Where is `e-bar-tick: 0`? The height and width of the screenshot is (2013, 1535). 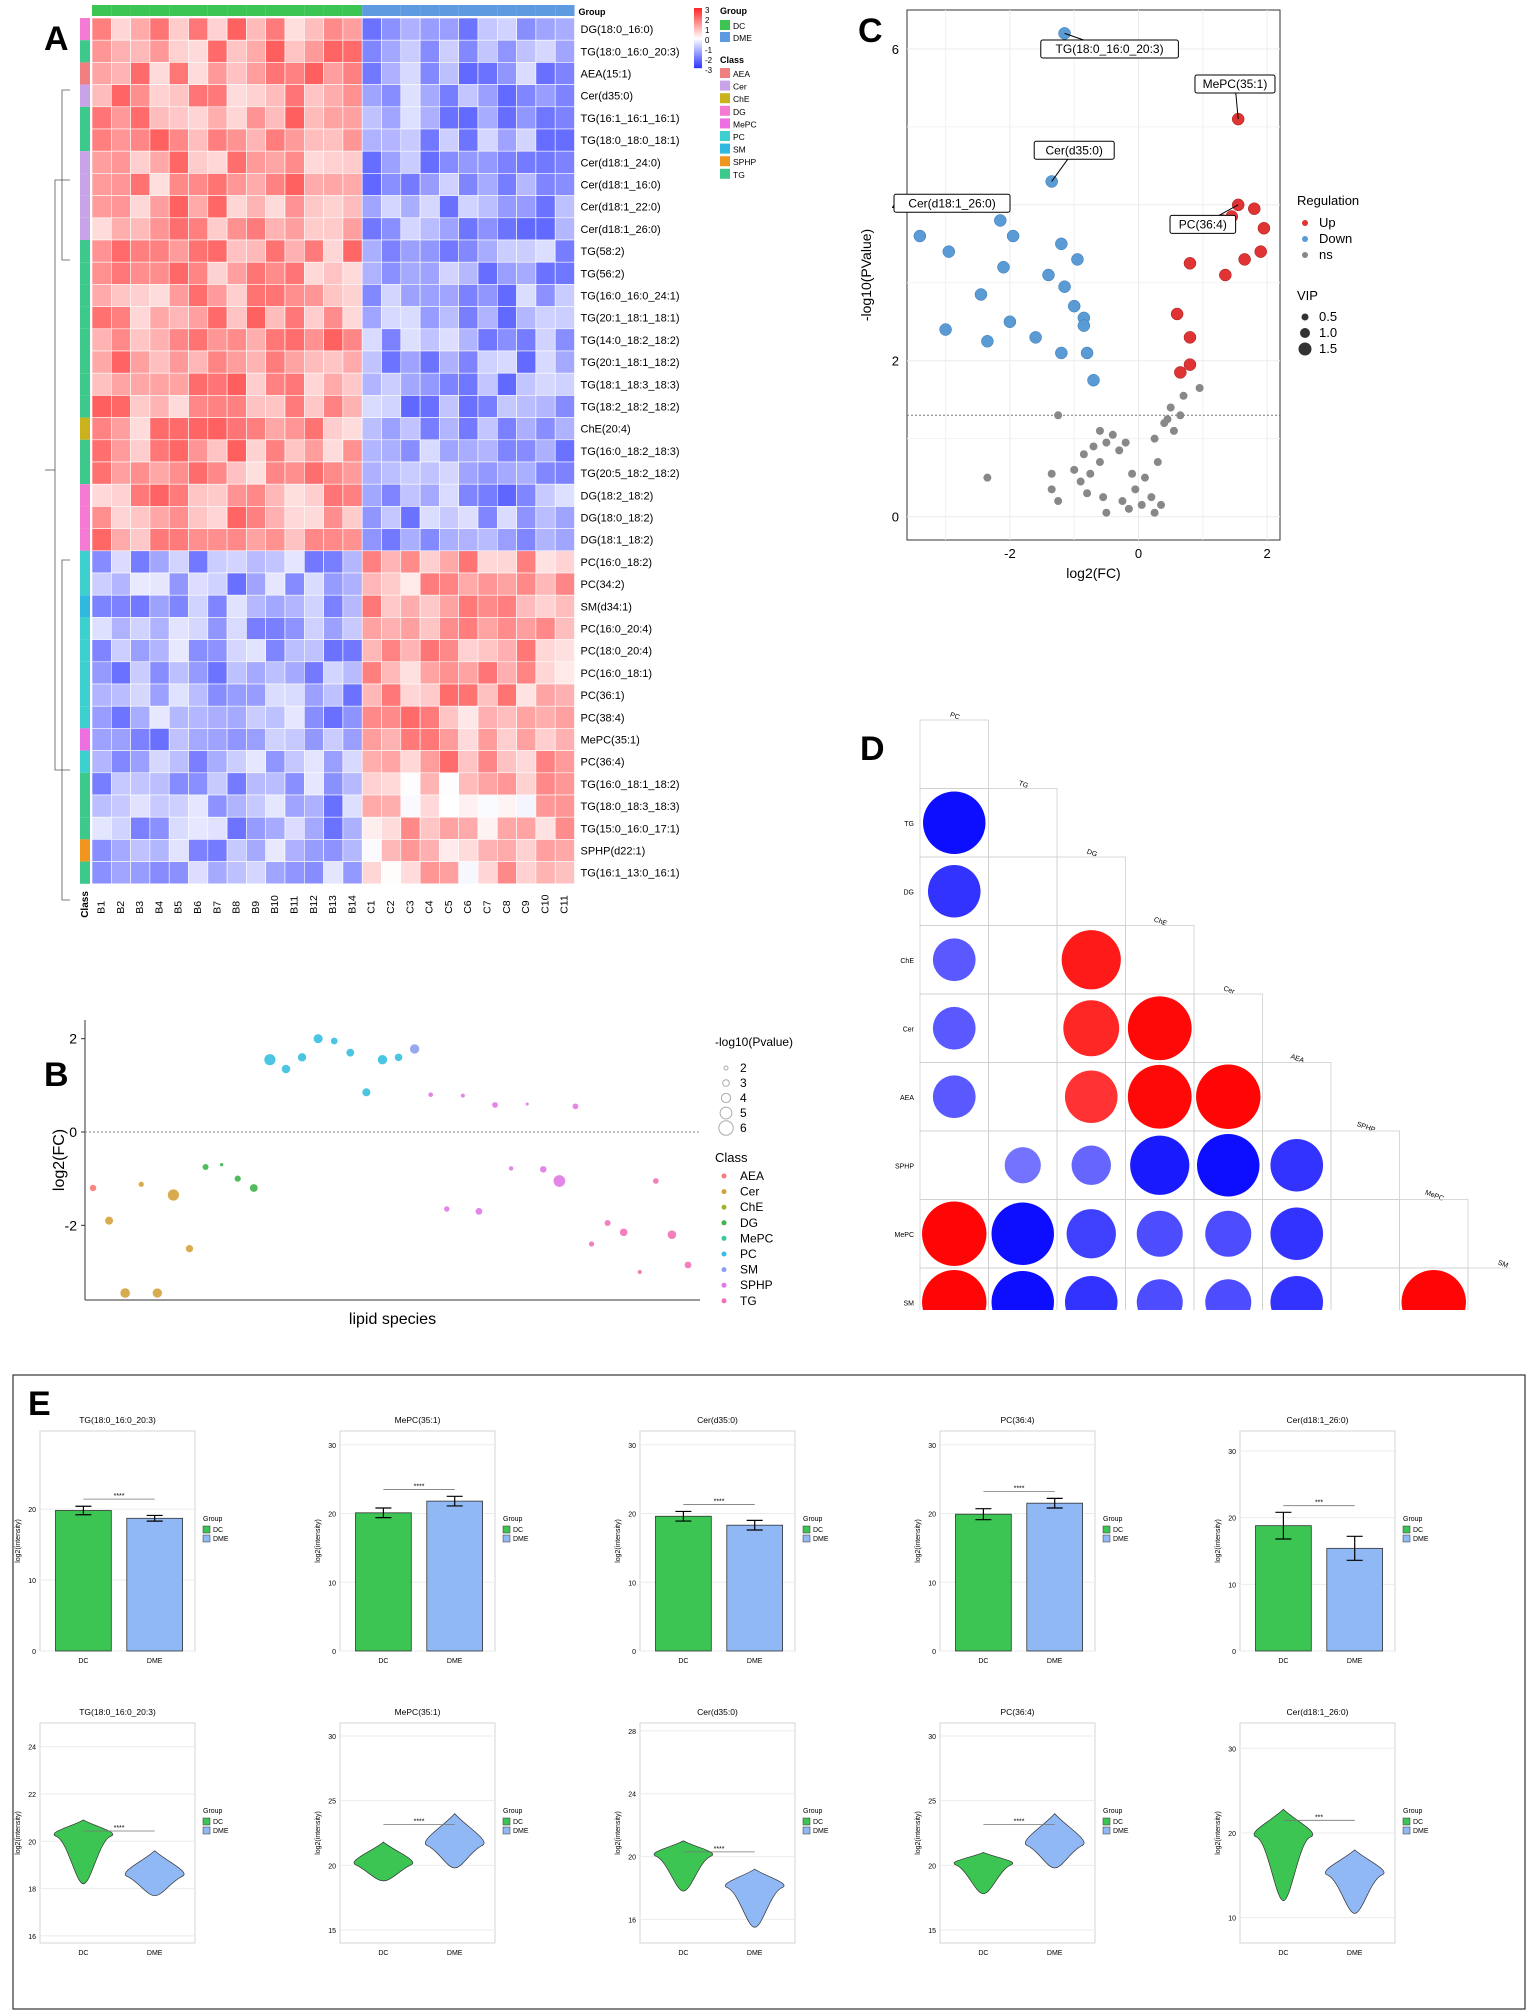 e-bar-tick: 0 is located at coordinates (334, 1652).